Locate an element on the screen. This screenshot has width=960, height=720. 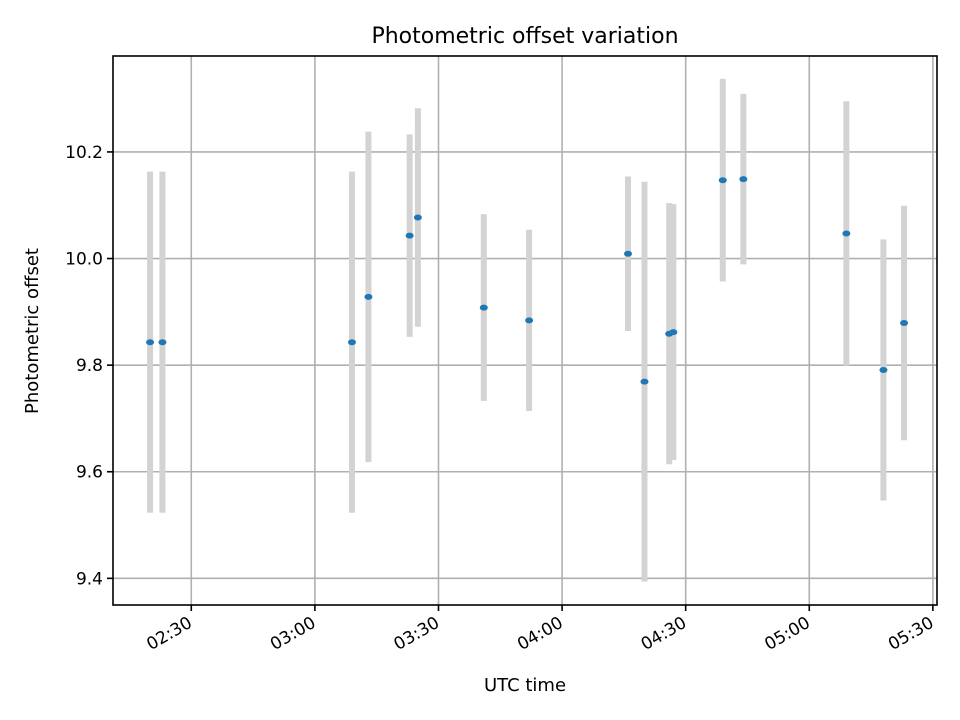
y-axis: 9.4 9.6 9.8 10.0 10.2 is located at coordinates (89, 366).